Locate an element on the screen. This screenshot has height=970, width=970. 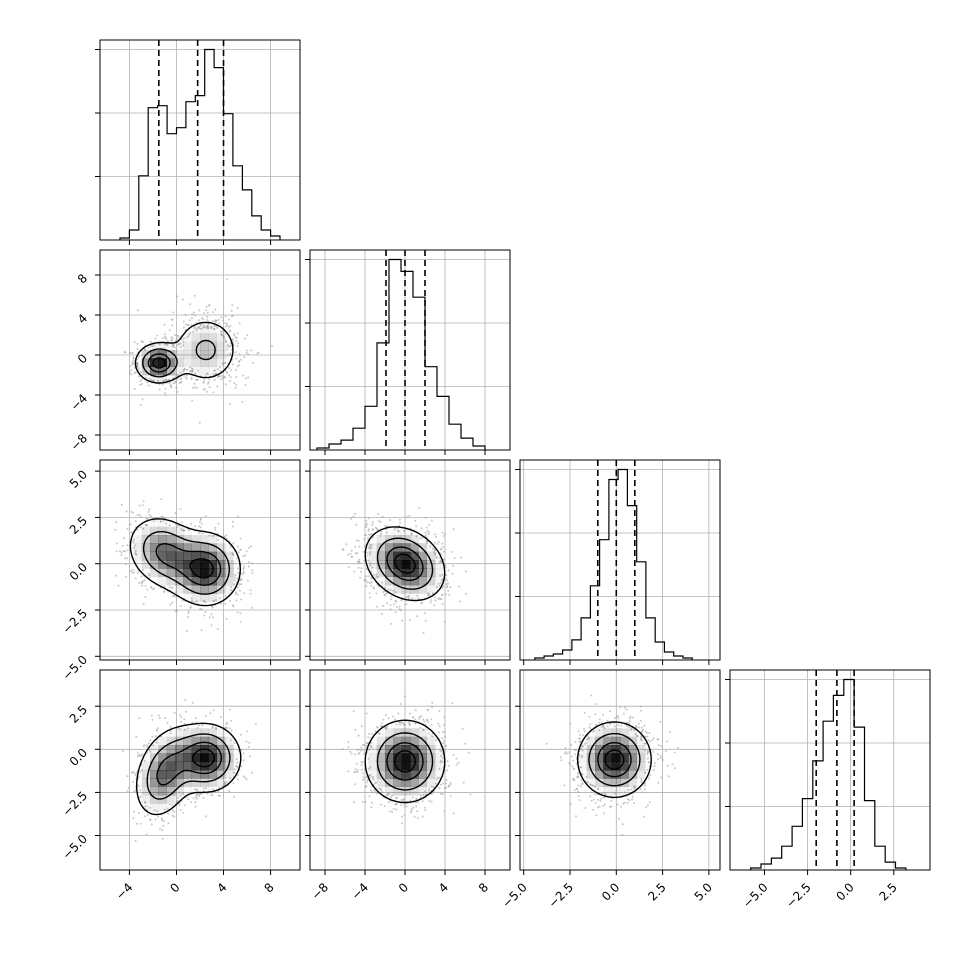
y-tick-label: 0.0 is located at coordinates (78, 571).